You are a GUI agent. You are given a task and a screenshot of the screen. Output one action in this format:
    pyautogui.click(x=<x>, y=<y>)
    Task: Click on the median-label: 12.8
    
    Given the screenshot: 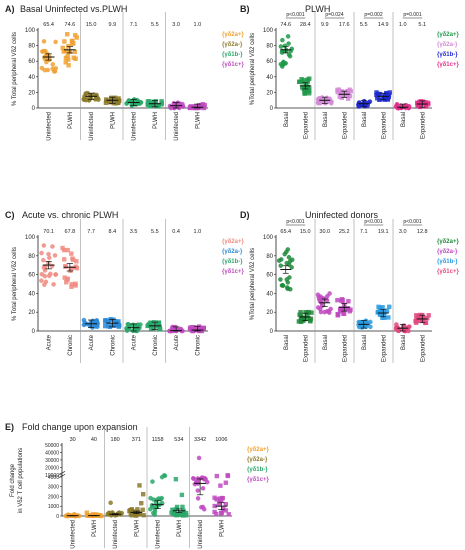 What is the action you would take?
    pyautogui.click(x=422, y=232)
    